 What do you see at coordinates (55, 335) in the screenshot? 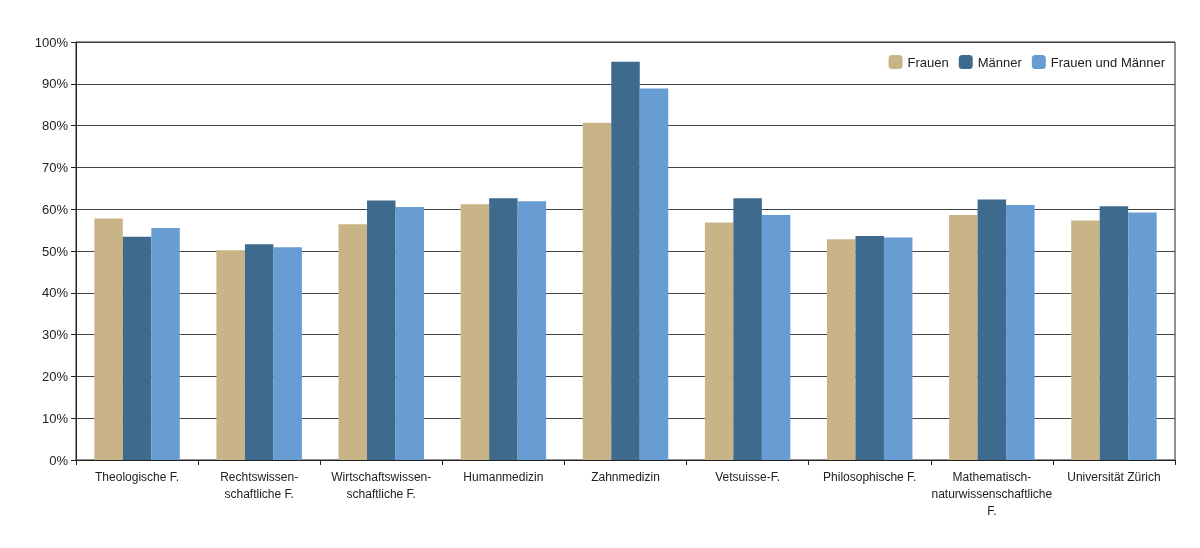
I see `y-tick-label: 30%` at bounding box center [55, 335].